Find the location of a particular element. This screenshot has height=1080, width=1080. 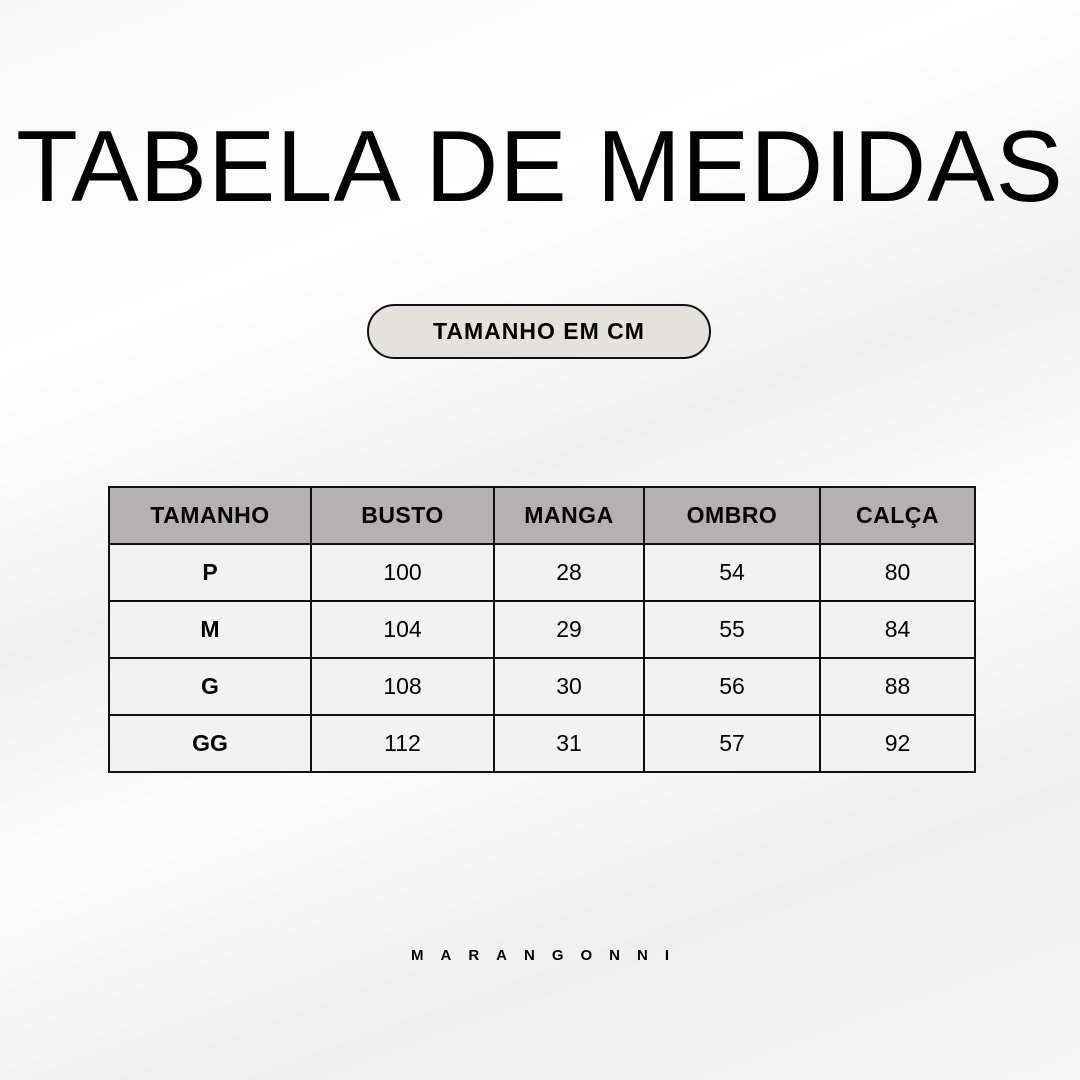

header-ombro: OMBRO is located at coordinates (732, 515).